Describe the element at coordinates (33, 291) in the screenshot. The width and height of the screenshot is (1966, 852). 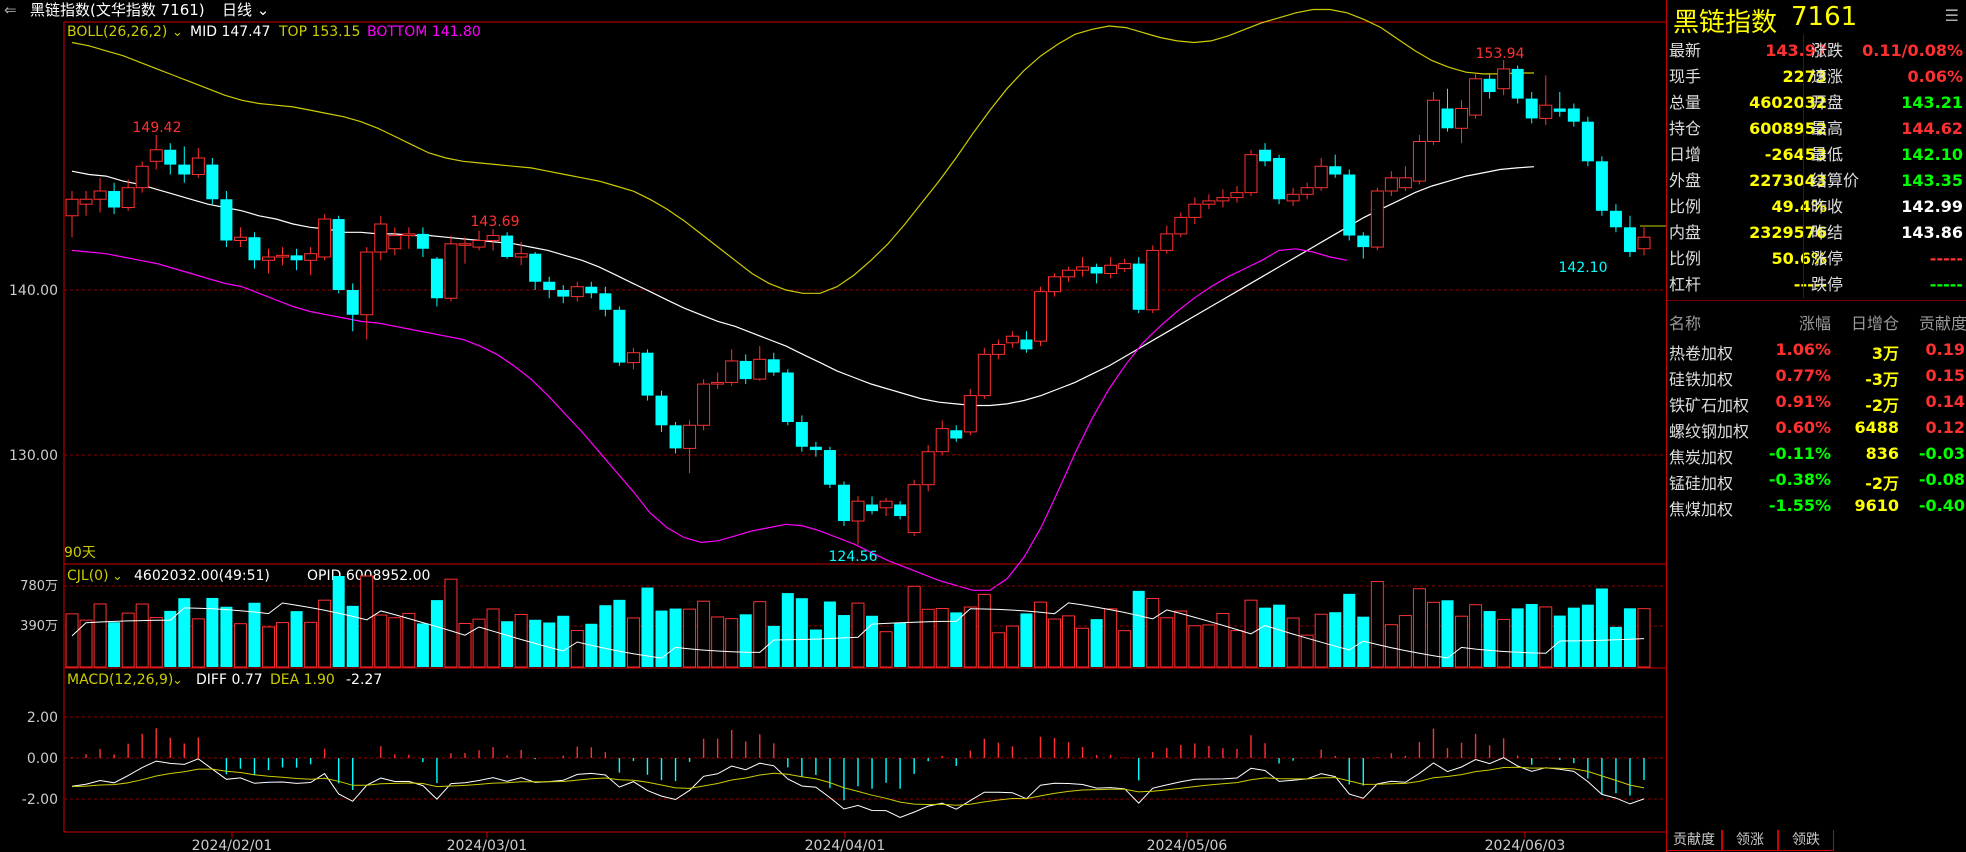
I see `price-tick-label: 140.00` at that location.